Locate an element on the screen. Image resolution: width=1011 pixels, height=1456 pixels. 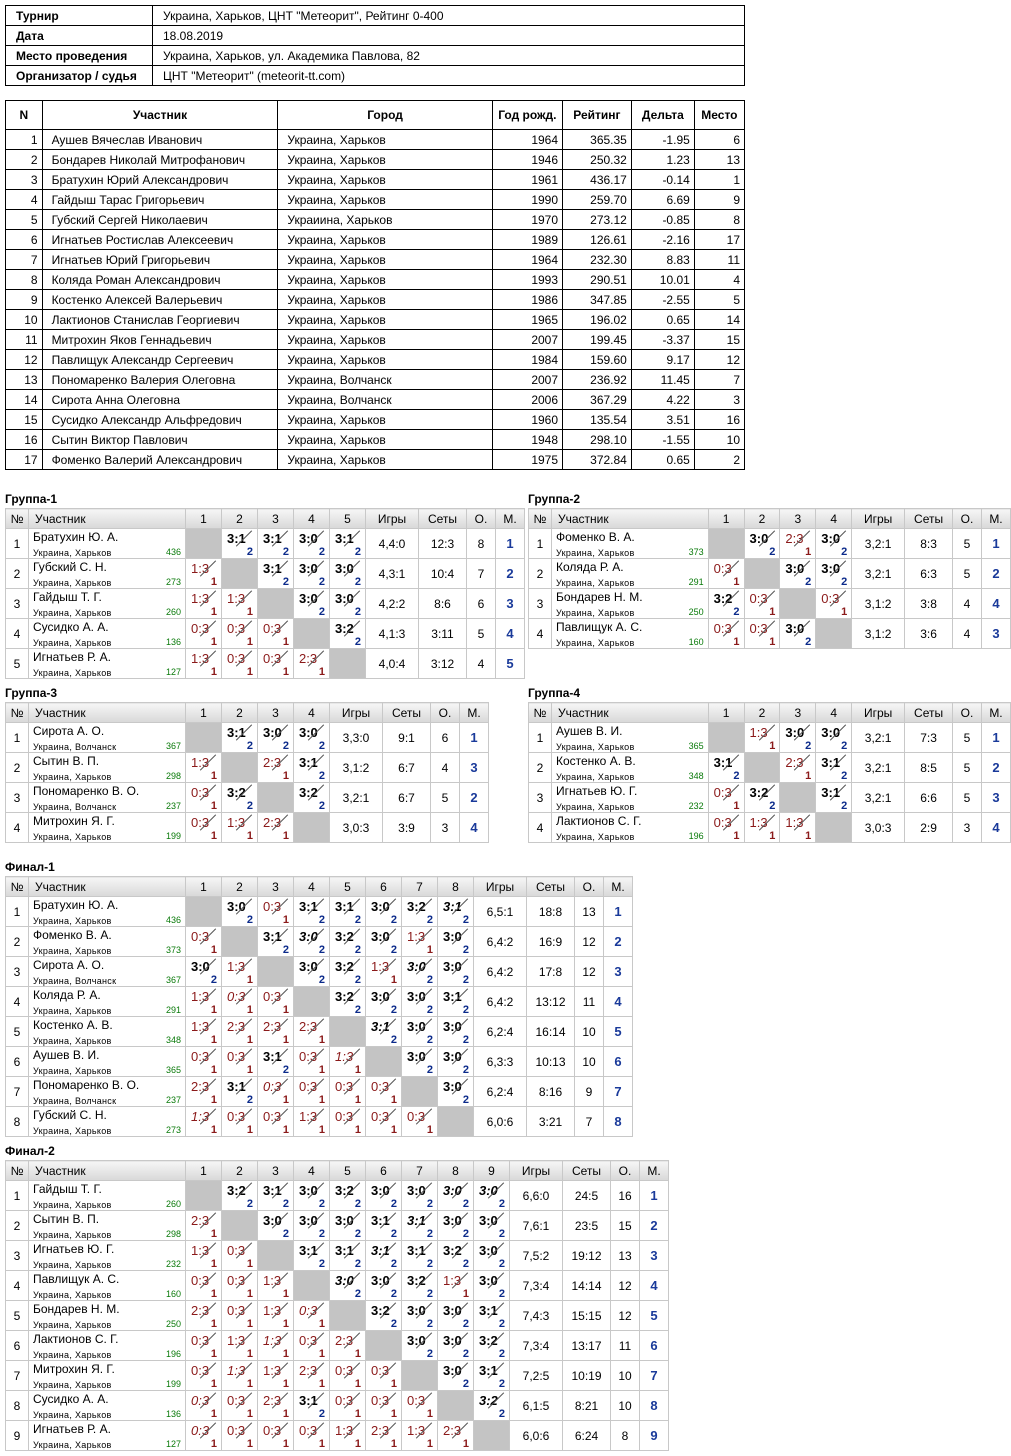
player-name: Бондарев Н. М. is located at coordinates (599, 597).